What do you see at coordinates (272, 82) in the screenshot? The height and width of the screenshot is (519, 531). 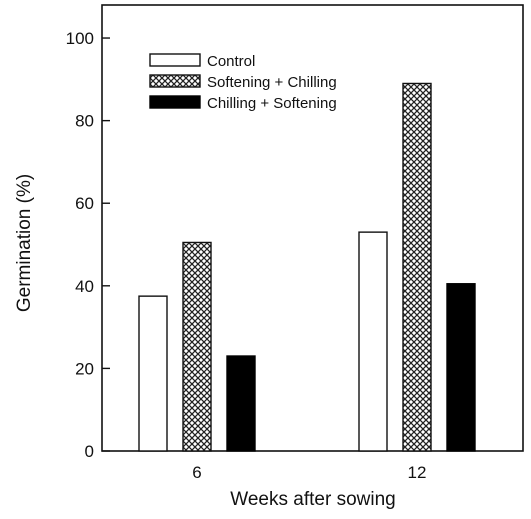 I see `legend-label: Softening + Chilling` at bounding box center [272, 82].